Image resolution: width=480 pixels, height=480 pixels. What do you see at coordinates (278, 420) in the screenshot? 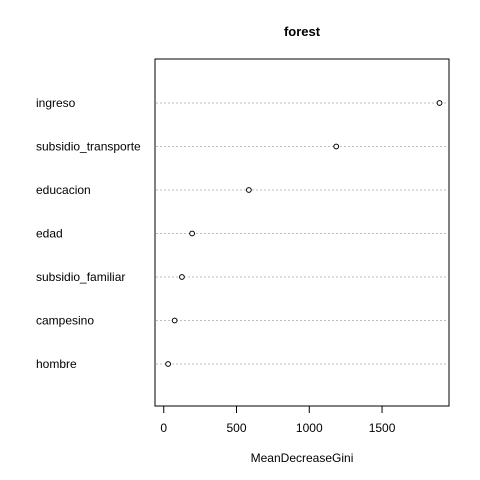
I see `x-axis: 0 500 1000 1500` at bounding box center [278, 420].